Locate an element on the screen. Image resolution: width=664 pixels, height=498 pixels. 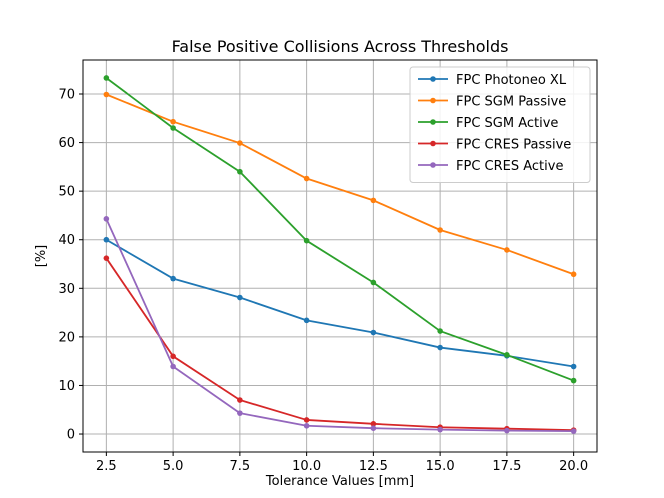
x-axis-label: Tolerance Values [mm] is located at coordinates (339, 481).